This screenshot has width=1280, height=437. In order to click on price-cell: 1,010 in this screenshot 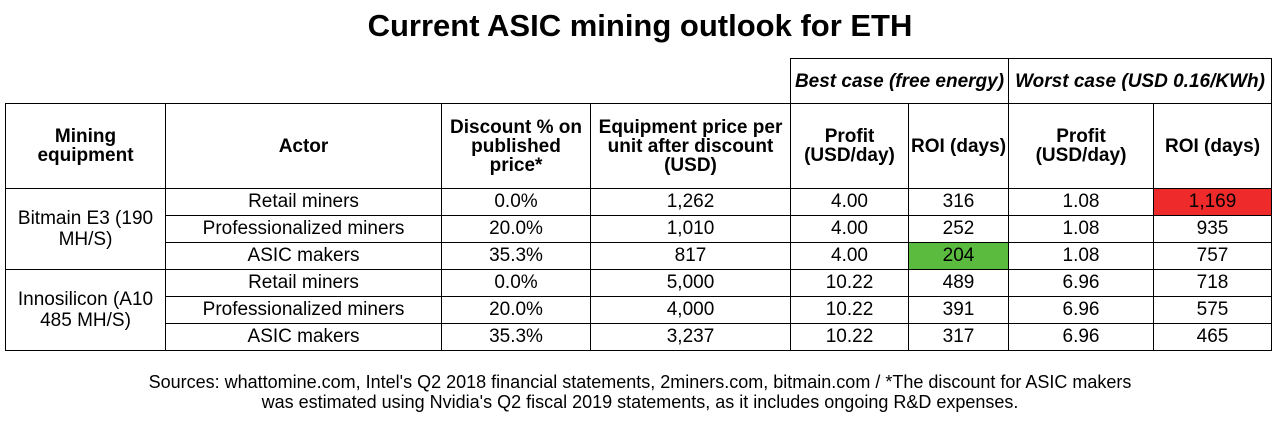, I will do `click(690, 229)`.